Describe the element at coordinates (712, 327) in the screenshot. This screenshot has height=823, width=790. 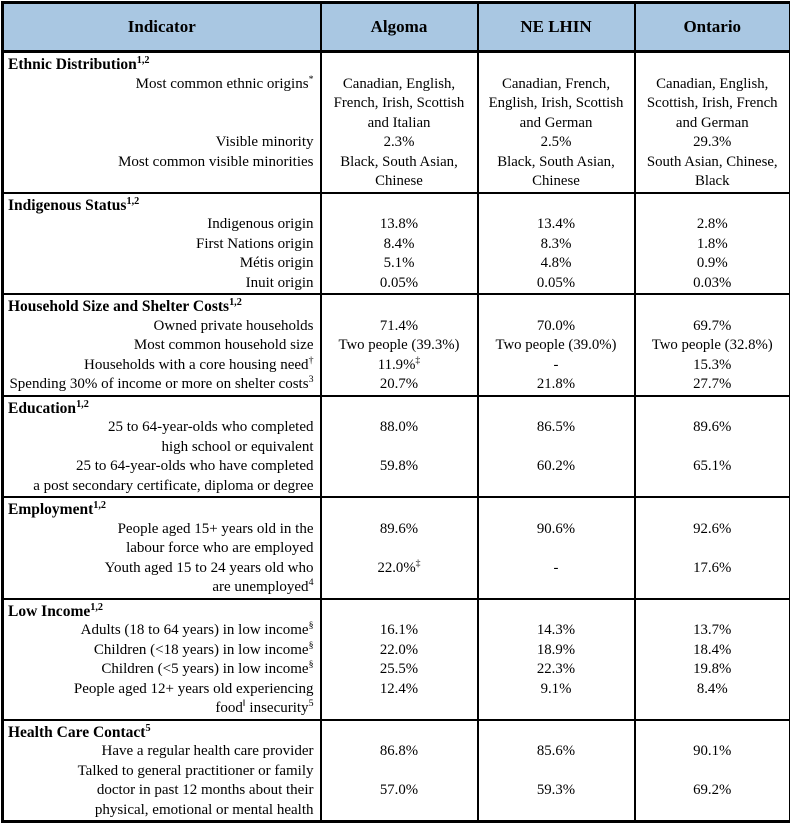
I see `value-cell-ontario: 69.7%` at that location.